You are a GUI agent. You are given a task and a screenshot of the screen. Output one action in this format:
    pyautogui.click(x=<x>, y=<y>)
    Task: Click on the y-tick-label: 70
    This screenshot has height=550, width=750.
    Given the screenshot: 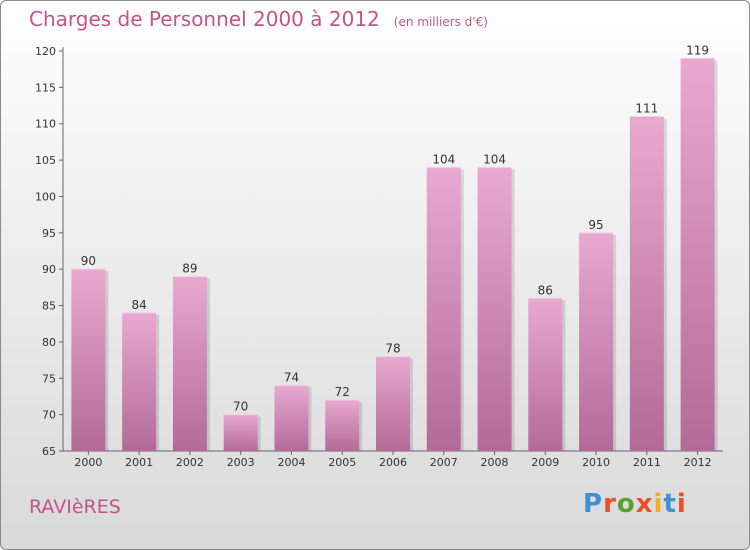 What is the action you would take?
    pyautogui.click(x=49, y=415)
    